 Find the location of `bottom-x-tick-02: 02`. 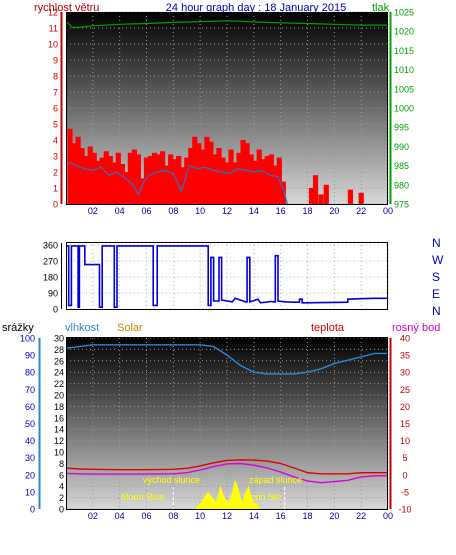

bottom-x-tick-02: 02 is located at coordinates (93, 516).